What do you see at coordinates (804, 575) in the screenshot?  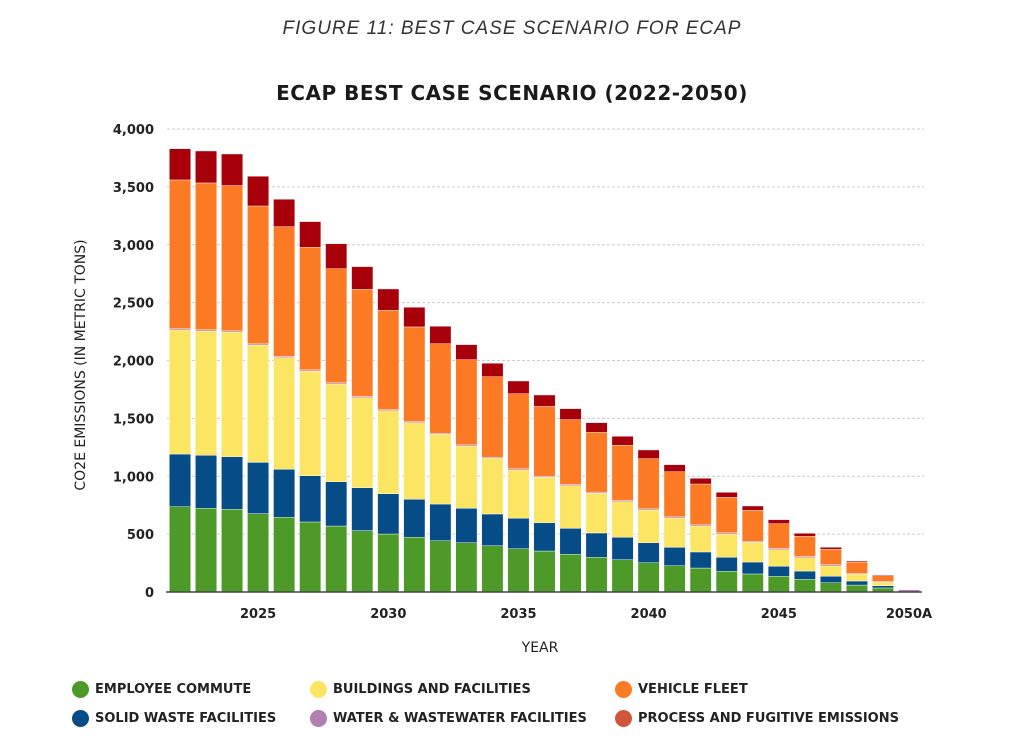 I see `bar-segment-solid-waste-facilities-2046` at bounding box center [804, 575].